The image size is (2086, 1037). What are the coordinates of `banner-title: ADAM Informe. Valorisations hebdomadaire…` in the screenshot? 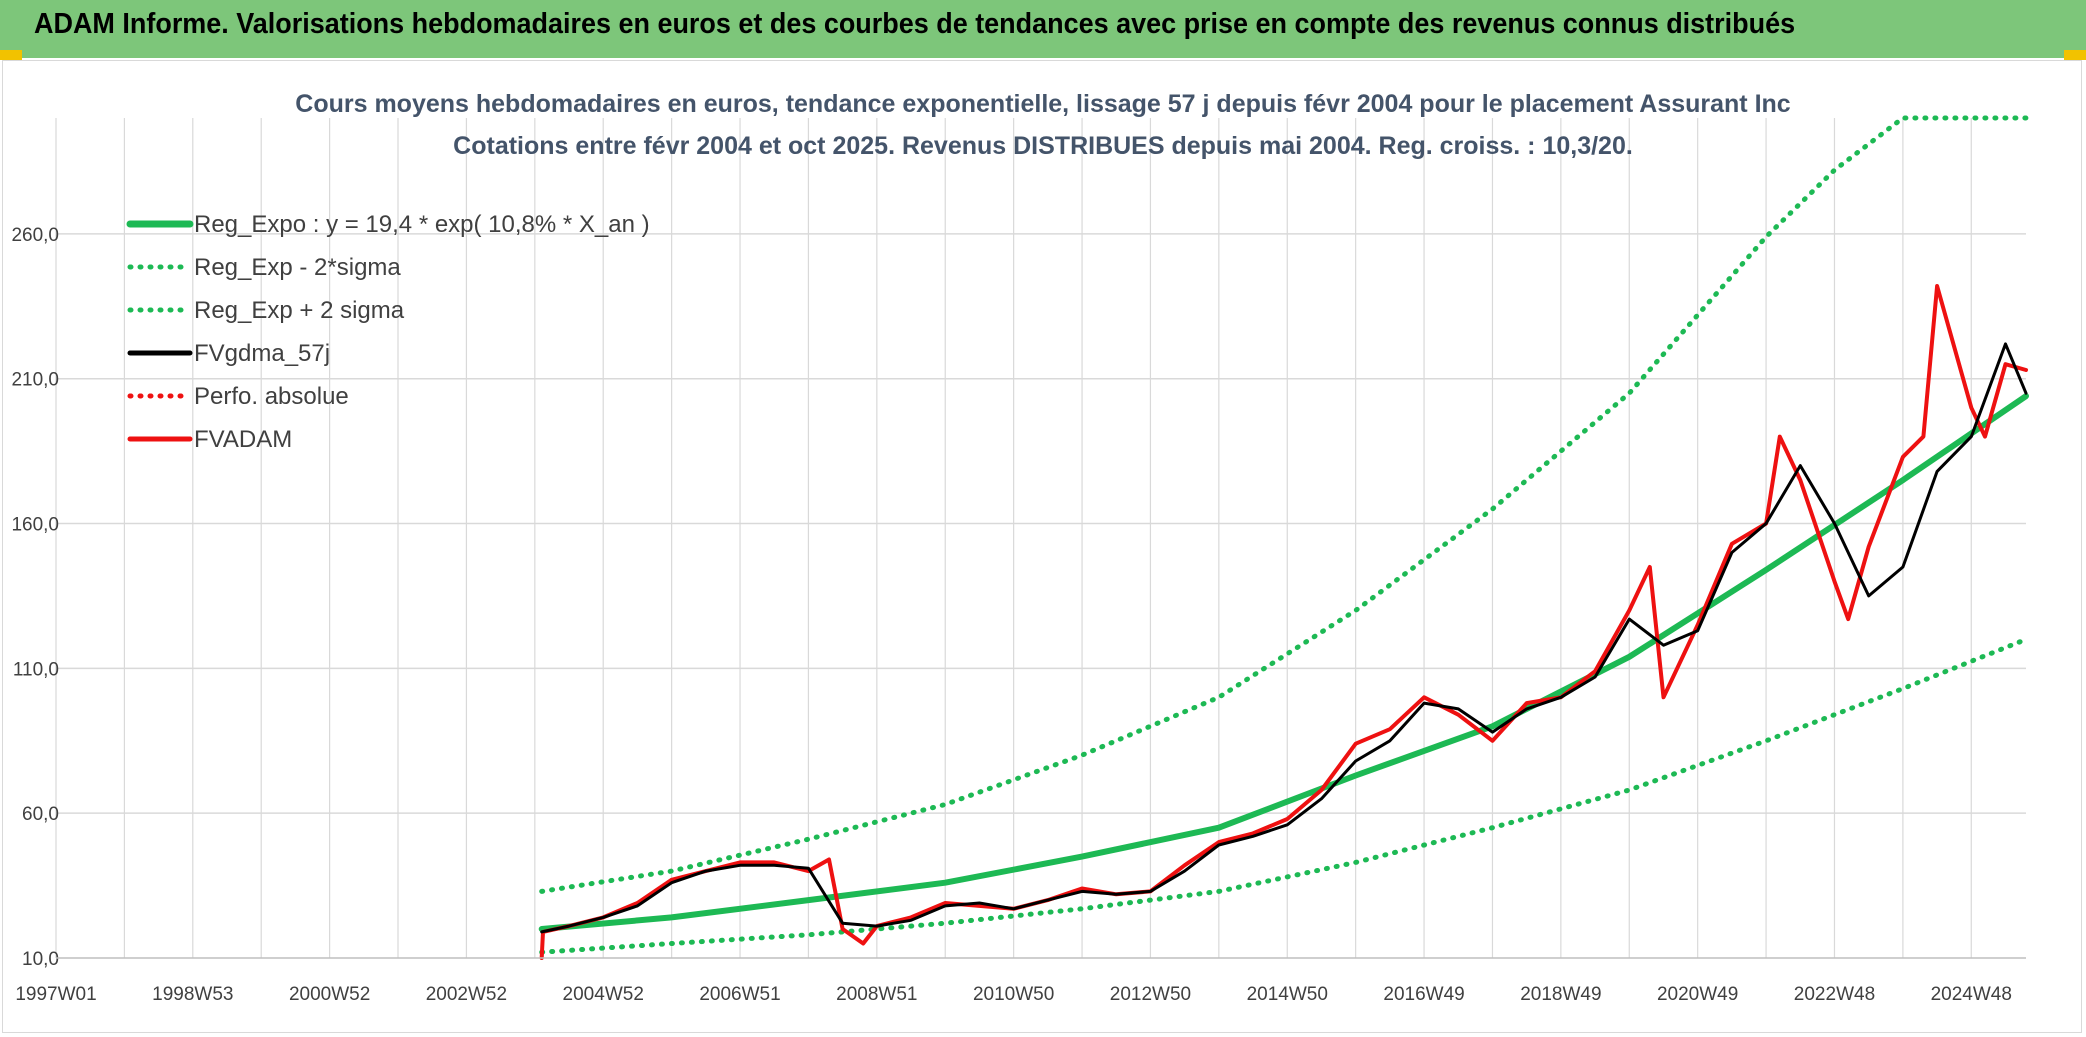 It's located at (915, 24).